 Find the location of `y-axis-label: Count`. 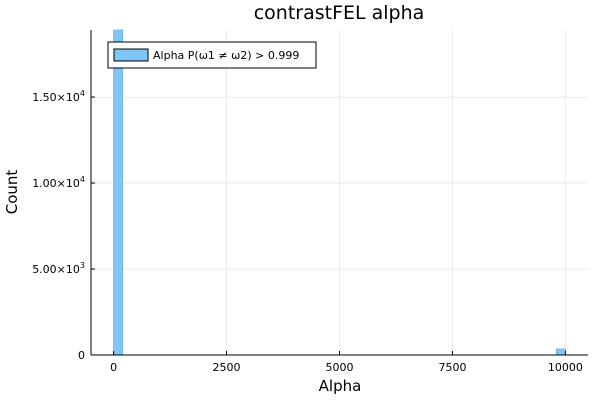

y-axis-label: Count is located at coordinates (12, 192).